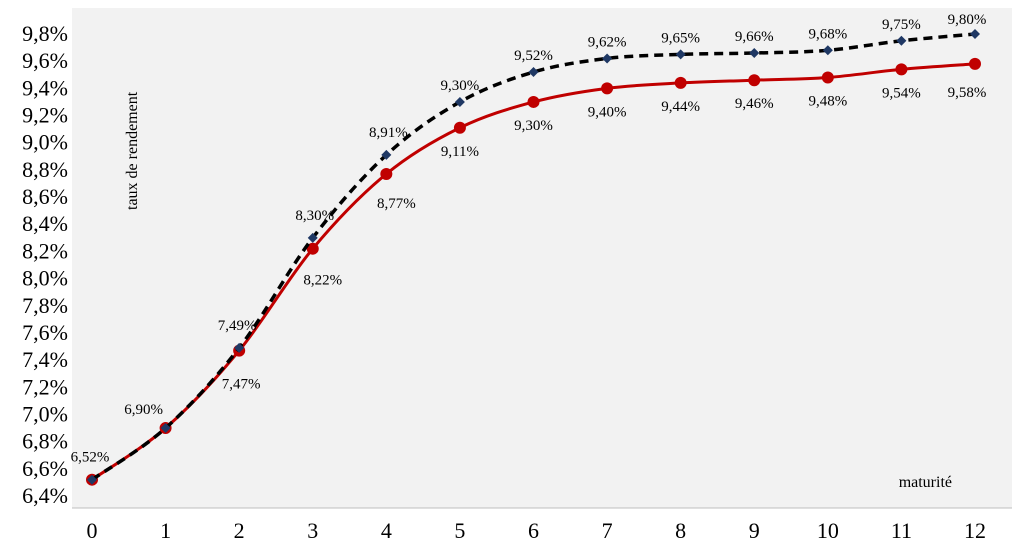 This screenshot has width=1016, height=544. I want to click on x-axis-ticks: 0 1 2 3 4 5 6 7 8 9 10 11 12, so click(537, 530).